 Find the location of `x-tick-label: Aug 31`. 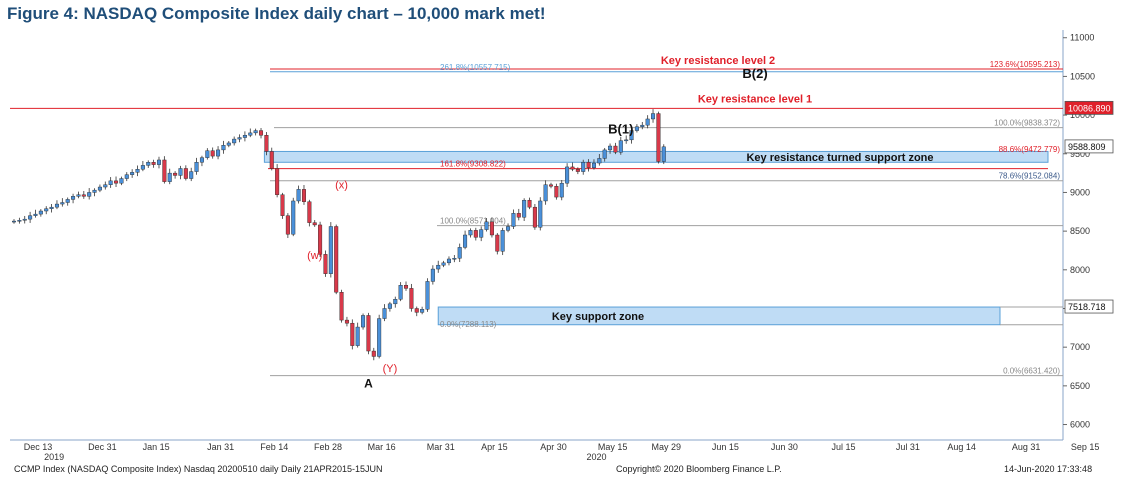

x-tick-label: Aug 31 is located at coordinates (1026, 447).